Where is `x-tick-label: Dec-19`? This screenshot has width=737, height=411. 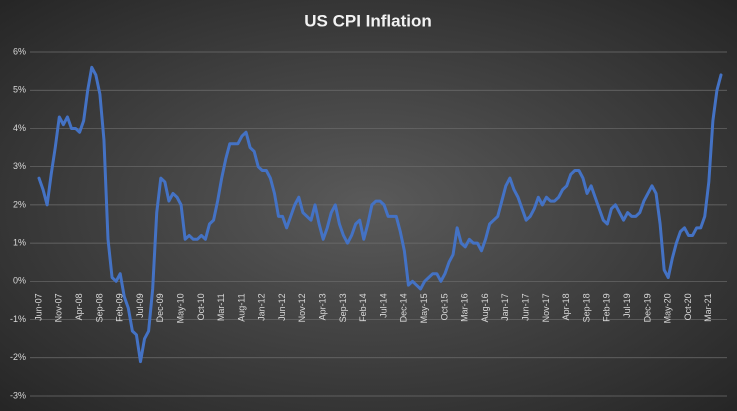
x-tick-label: Dec-19 is located at coordinates (647, 307).